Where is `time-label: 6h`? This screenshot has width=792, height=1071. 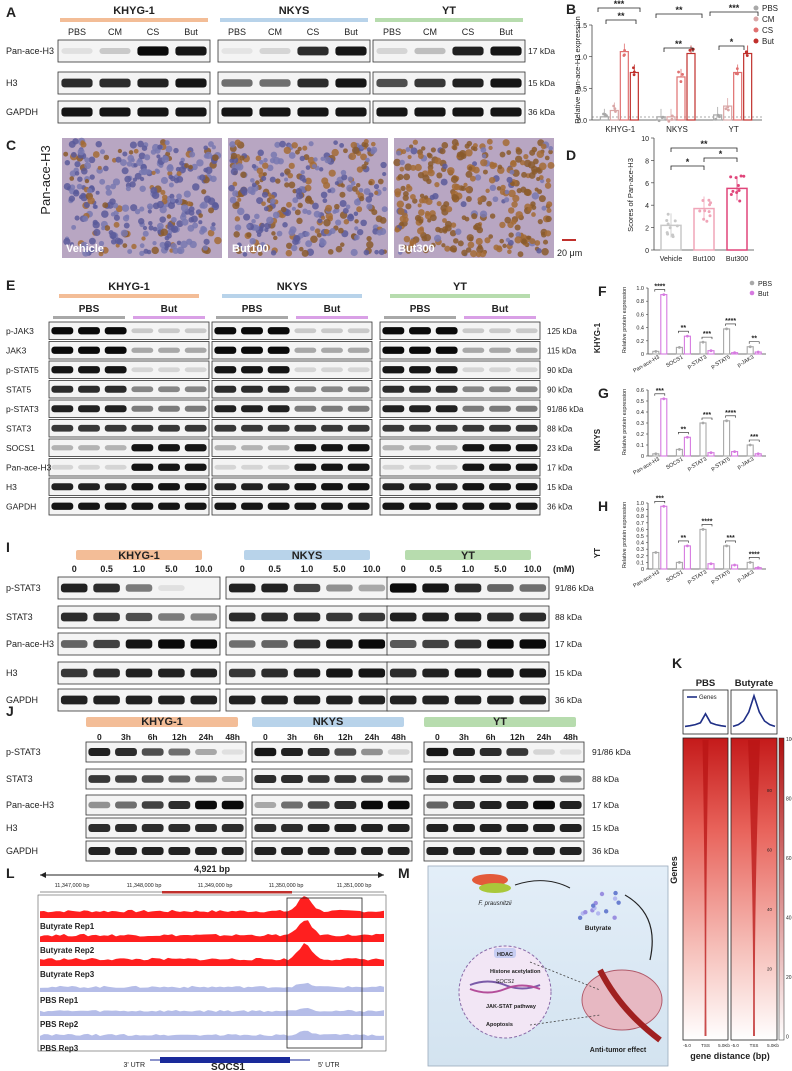
time-label: 6h is located at coordinates (153, 737).